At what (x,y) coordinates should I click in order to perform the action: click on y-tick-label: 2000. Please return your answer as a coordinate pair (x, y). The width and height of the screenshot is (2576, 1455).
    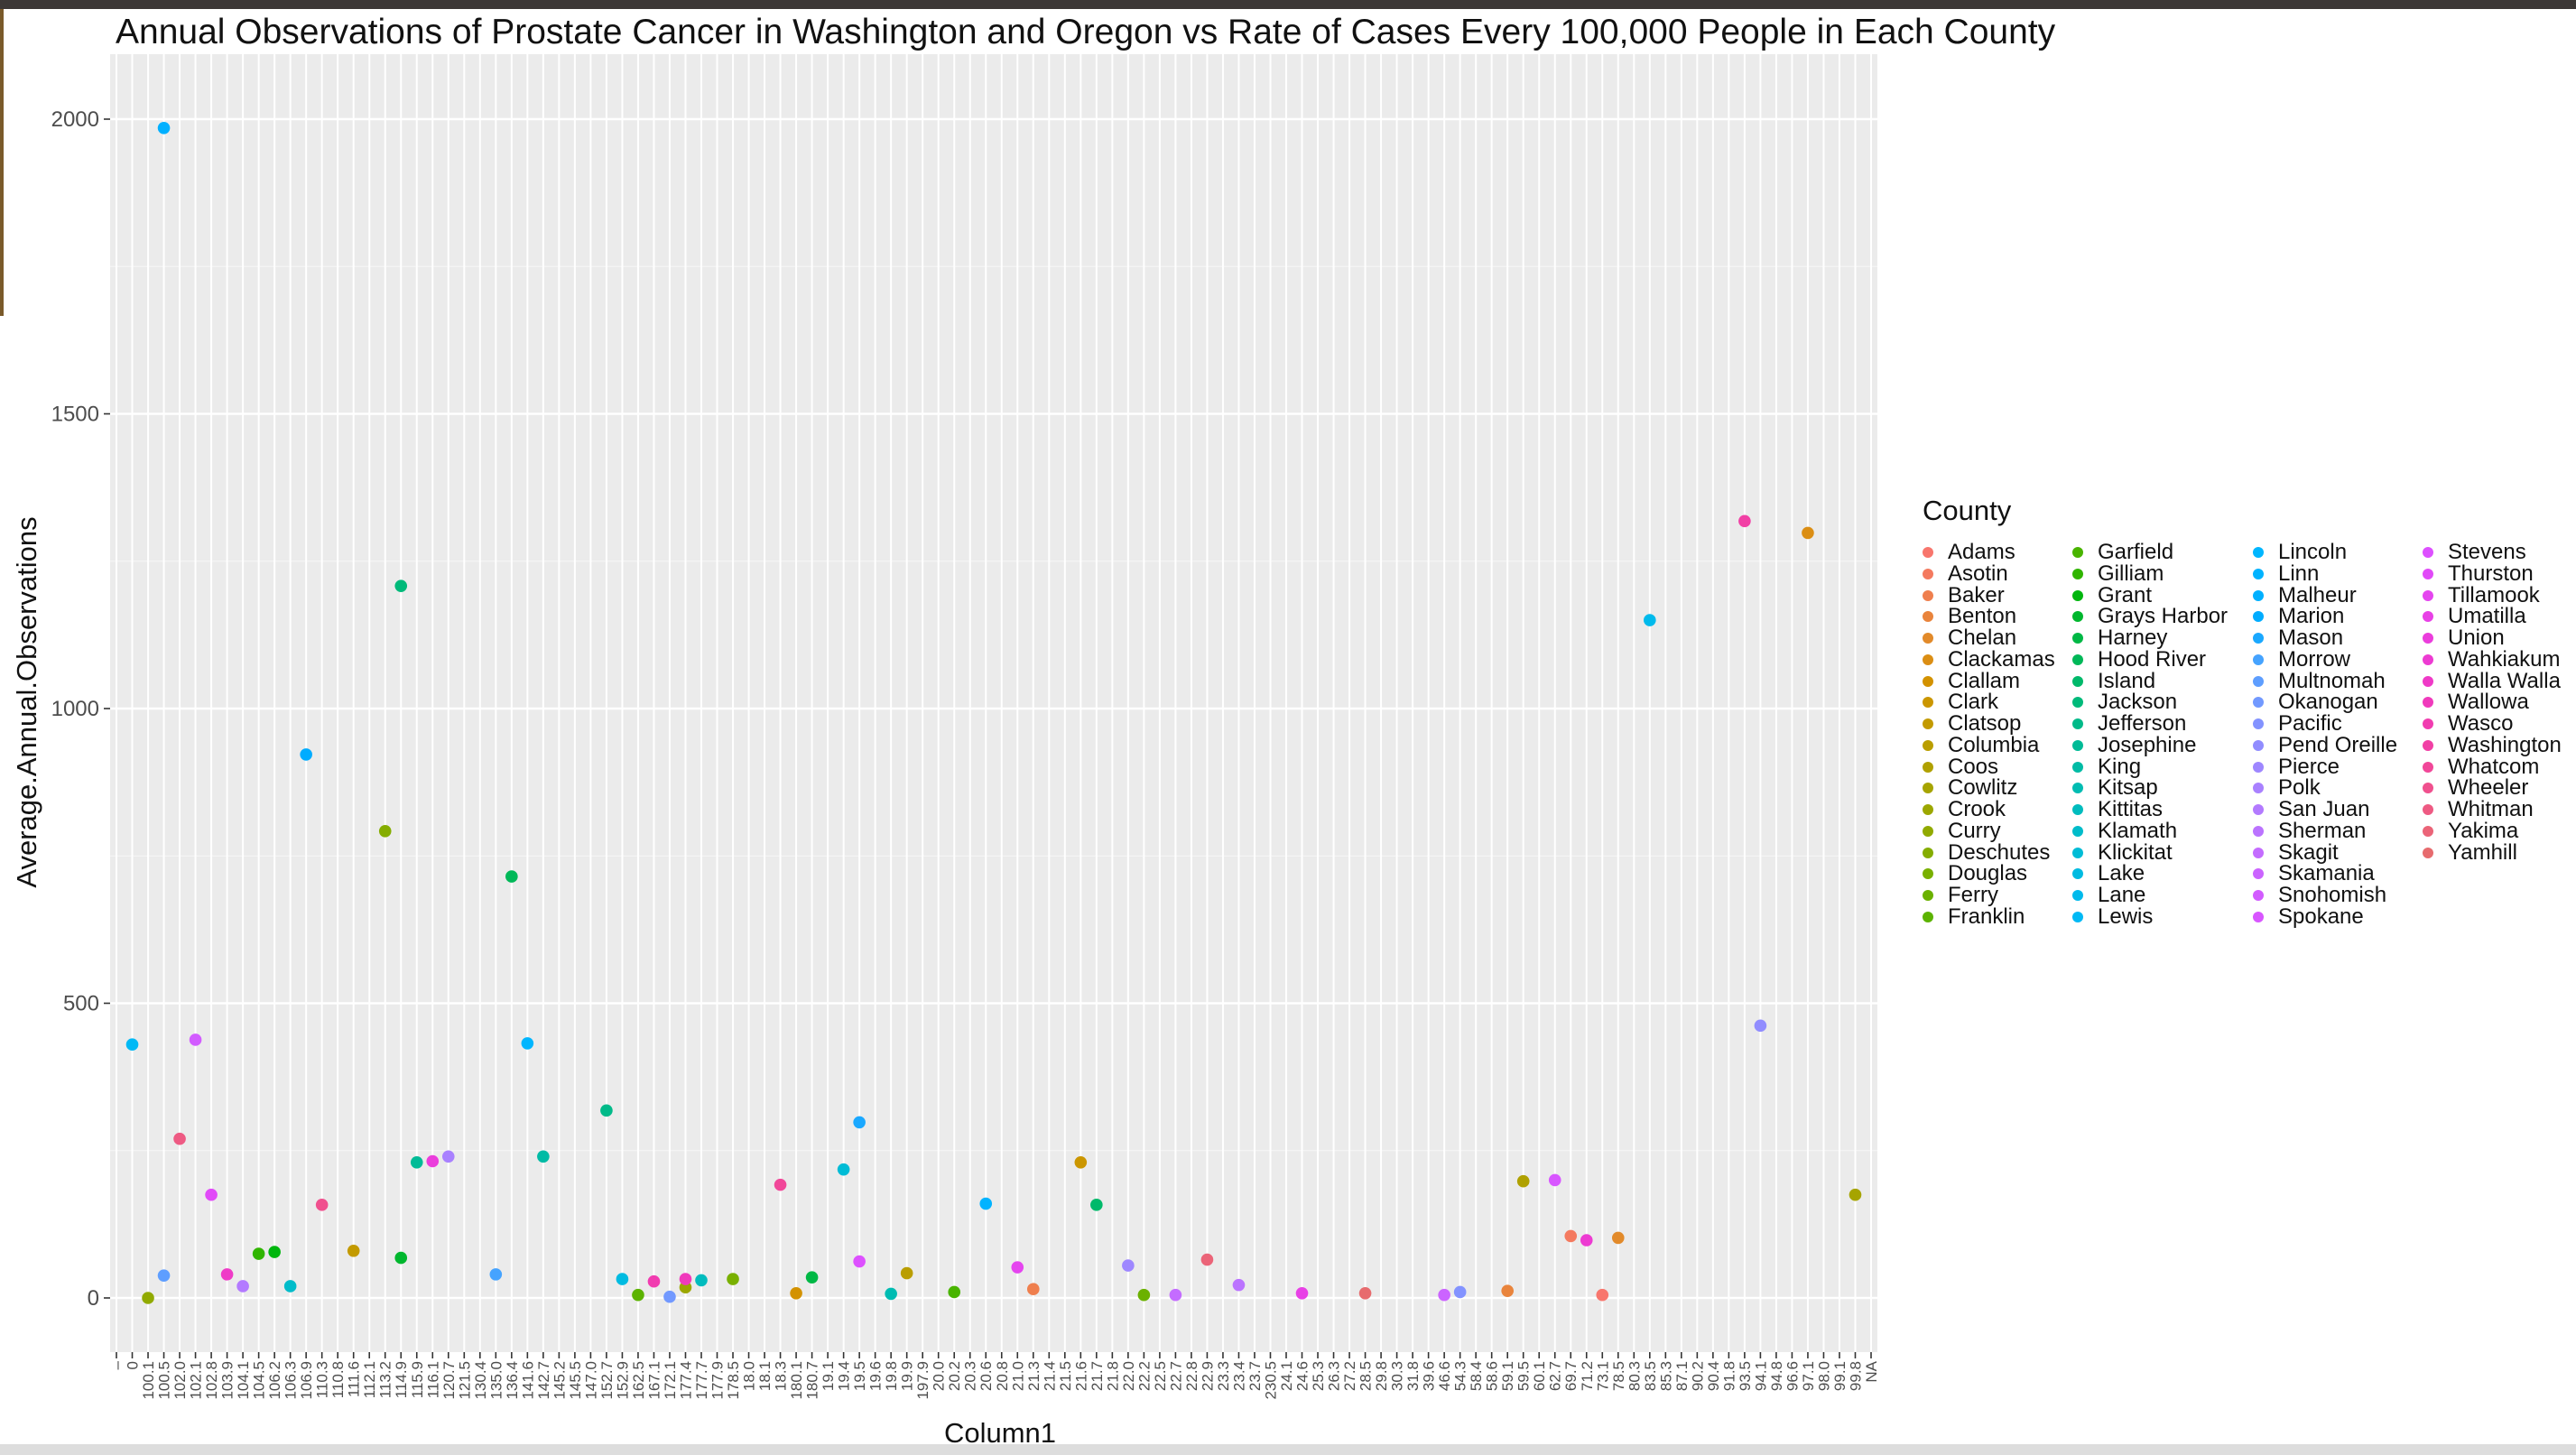
    Looking at the image, I should click on (75, 120).